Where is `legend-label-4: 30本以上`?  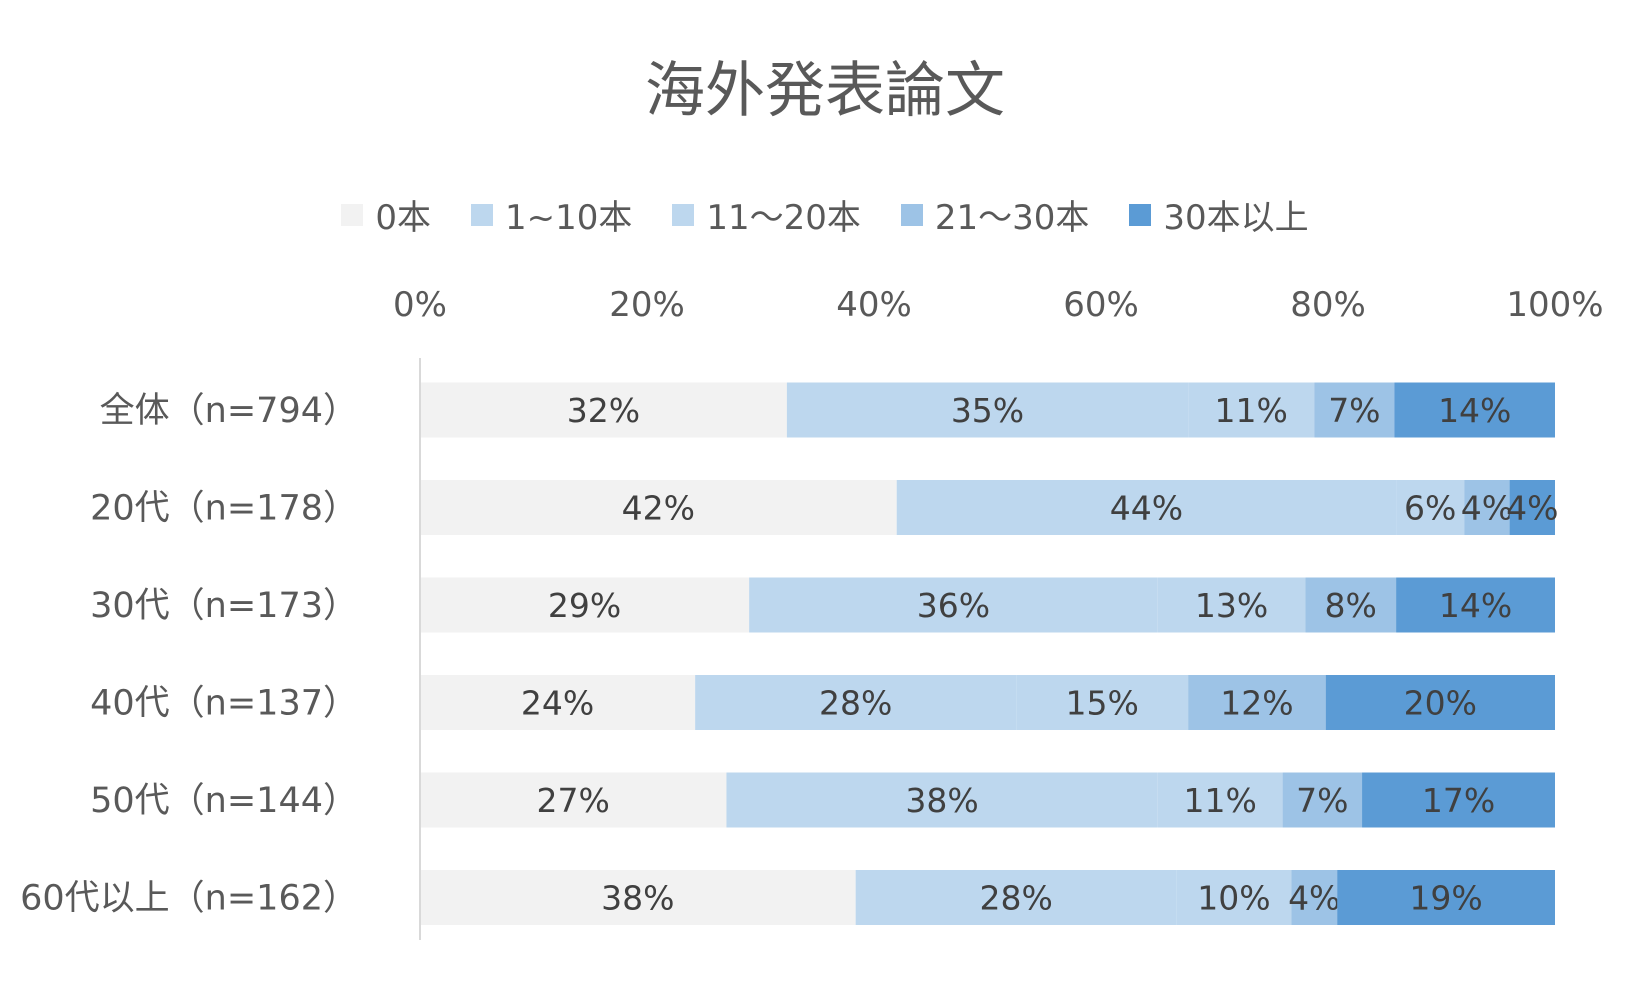 legend-label-4: 30本以上 is located at coordinates (1236, 218).